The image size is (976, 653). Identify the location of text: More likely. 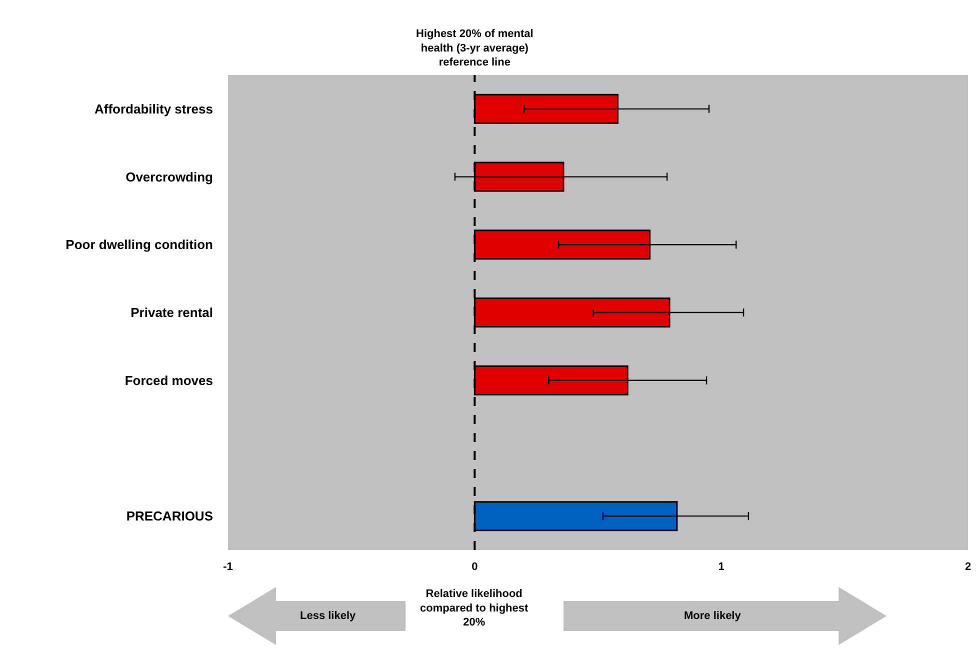
(713, 616).